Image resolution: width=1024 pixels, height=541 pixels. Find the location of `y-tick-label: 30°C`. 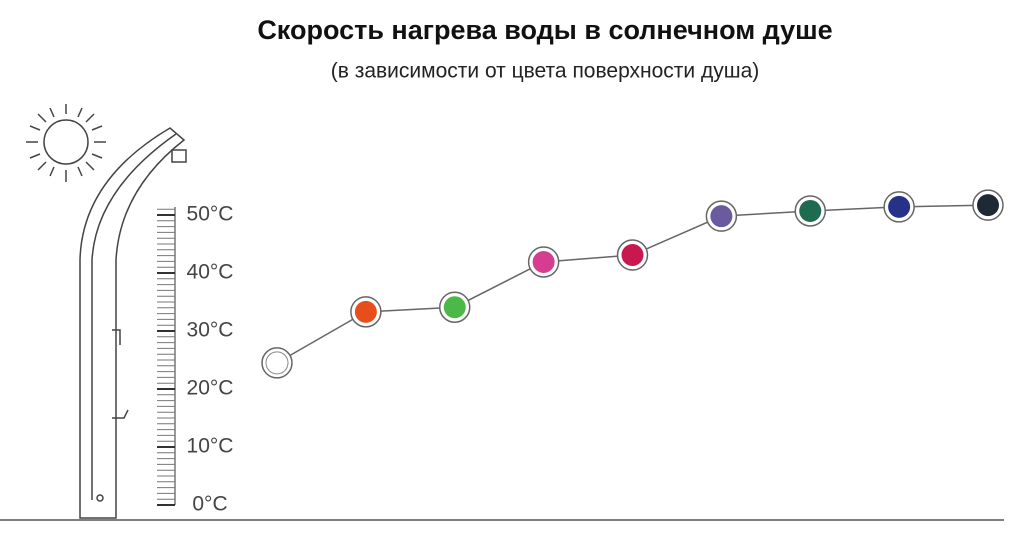

y-tick-label: 30°C is located at coordinates (210, 330).